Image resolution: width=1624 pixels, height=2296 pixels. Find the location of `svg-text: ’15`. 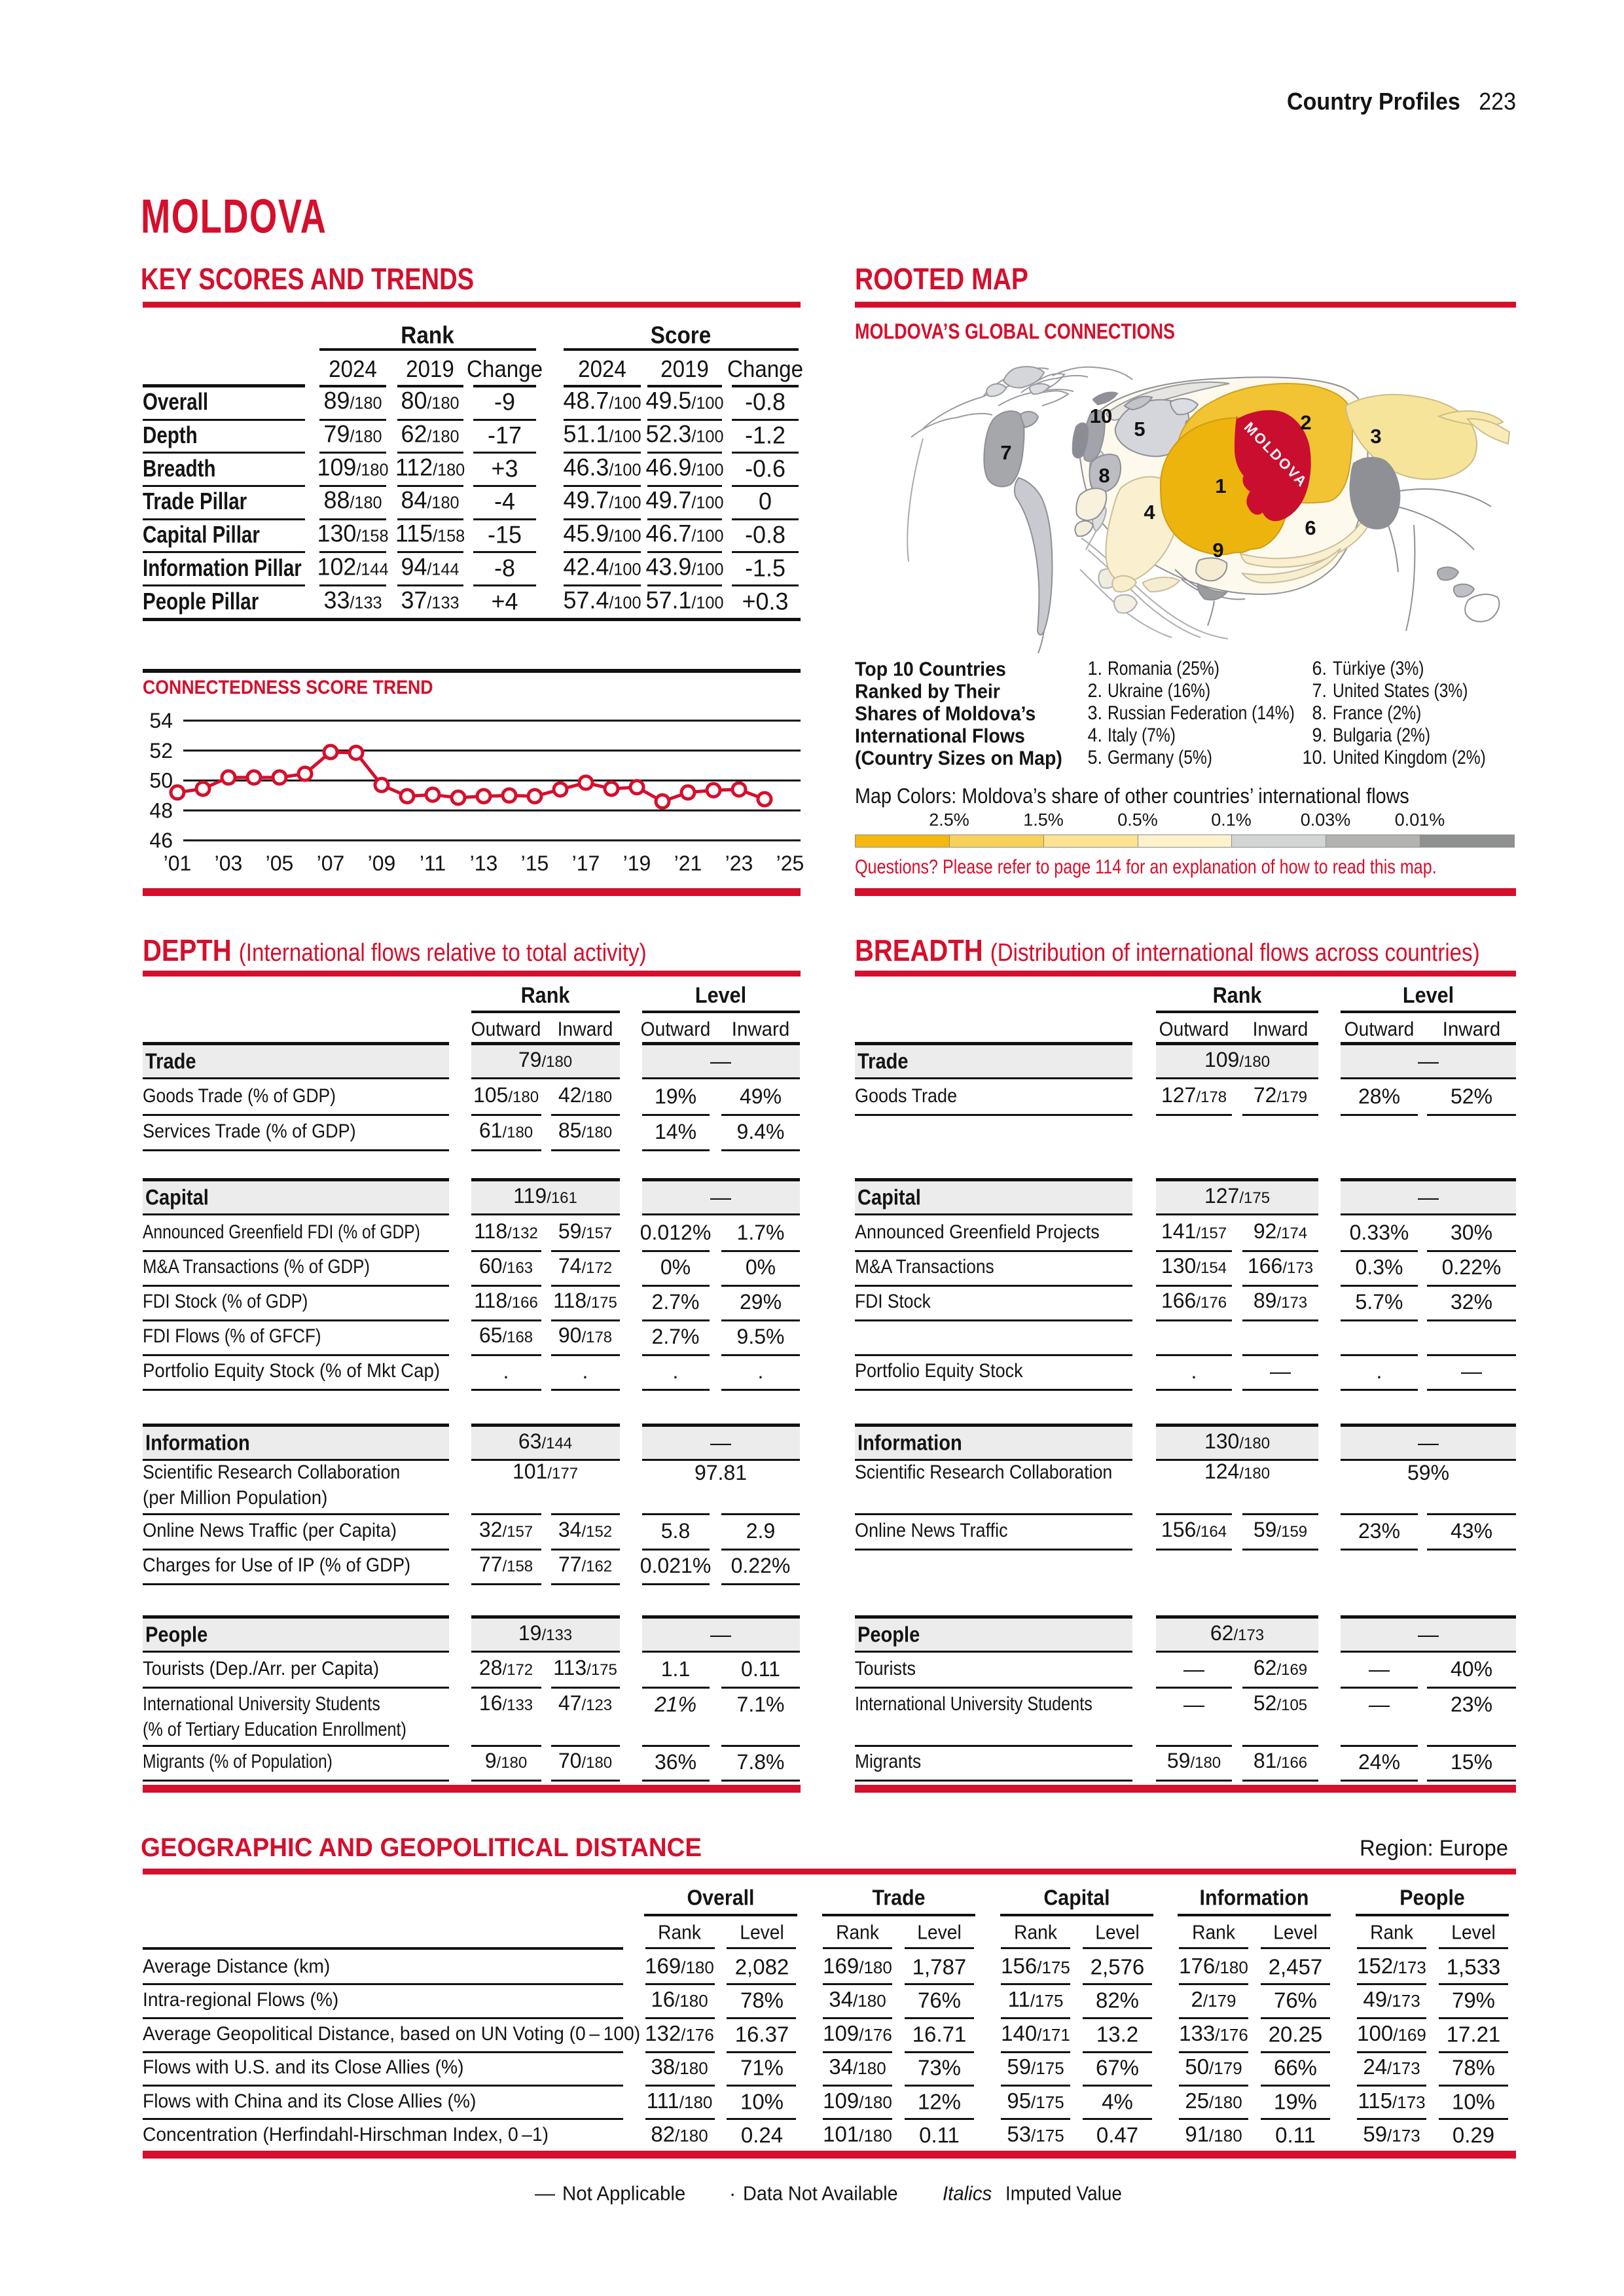

svg-text: ’15 is located at coordinates (535, 863).